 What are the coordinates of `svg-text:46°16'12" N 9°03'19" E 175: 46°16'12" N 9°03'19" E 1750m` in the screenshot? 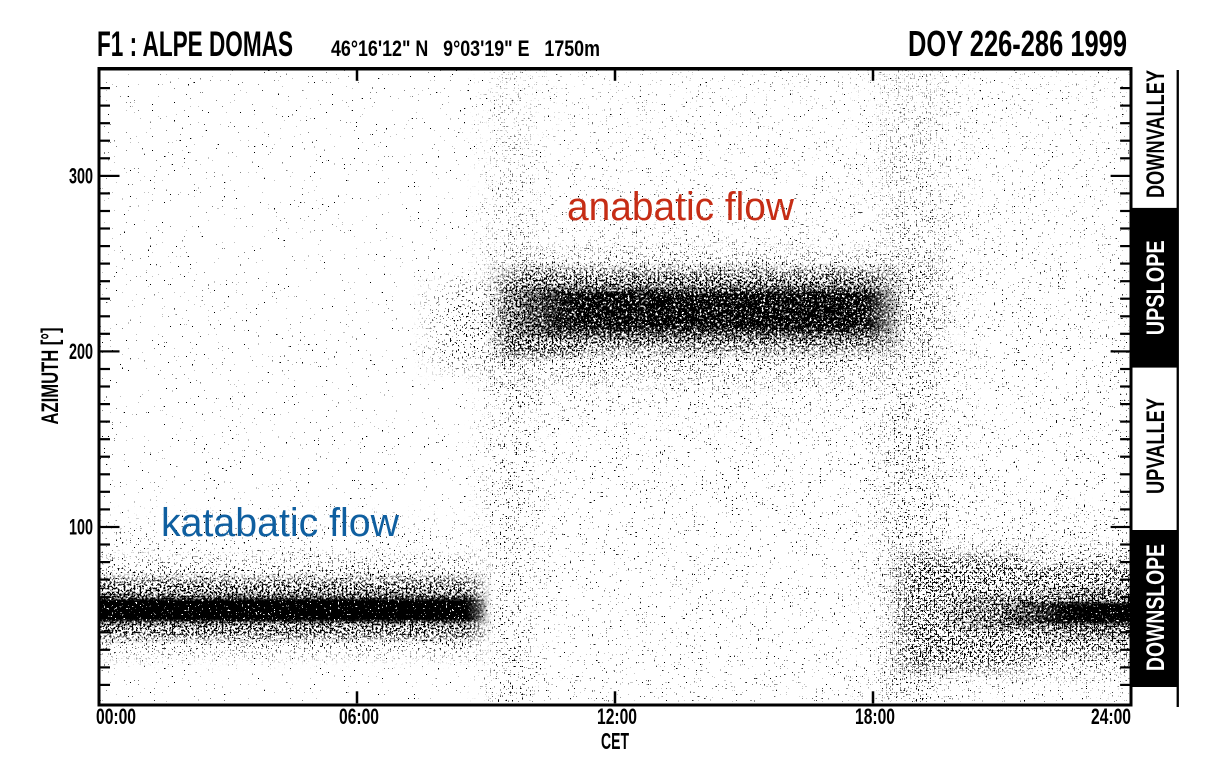 It's located at (465, 48).